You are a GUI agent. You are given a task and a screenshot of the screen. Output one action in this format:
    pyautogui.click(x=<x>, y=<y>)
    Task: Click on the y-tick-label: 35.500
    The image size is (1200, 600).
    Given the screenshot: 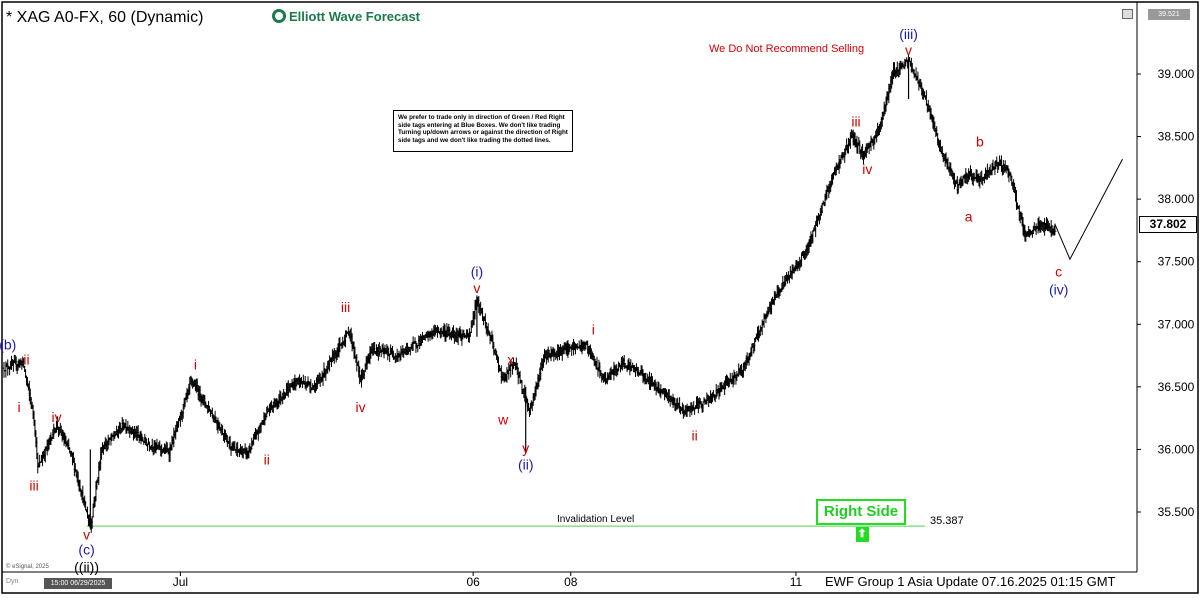 What is the action you would take?
    pyautogui.click(x=1176, y=512)
    